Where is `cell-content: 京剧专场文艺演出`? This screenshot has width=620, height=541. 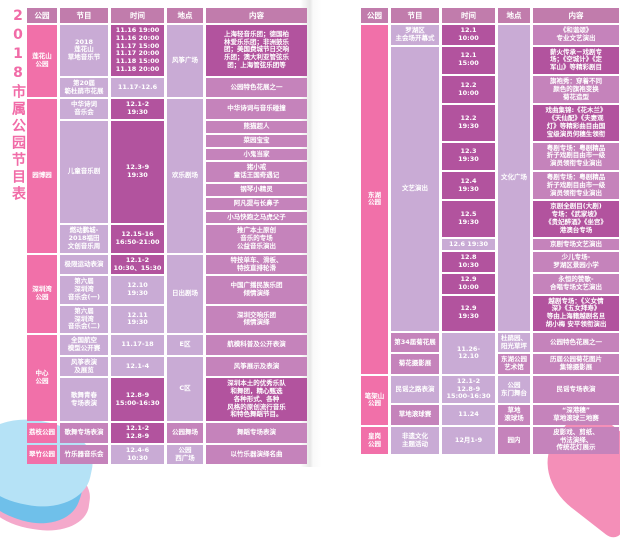
cell-content: 京剧专场文艺演出 is located at coordinates (576, 244).